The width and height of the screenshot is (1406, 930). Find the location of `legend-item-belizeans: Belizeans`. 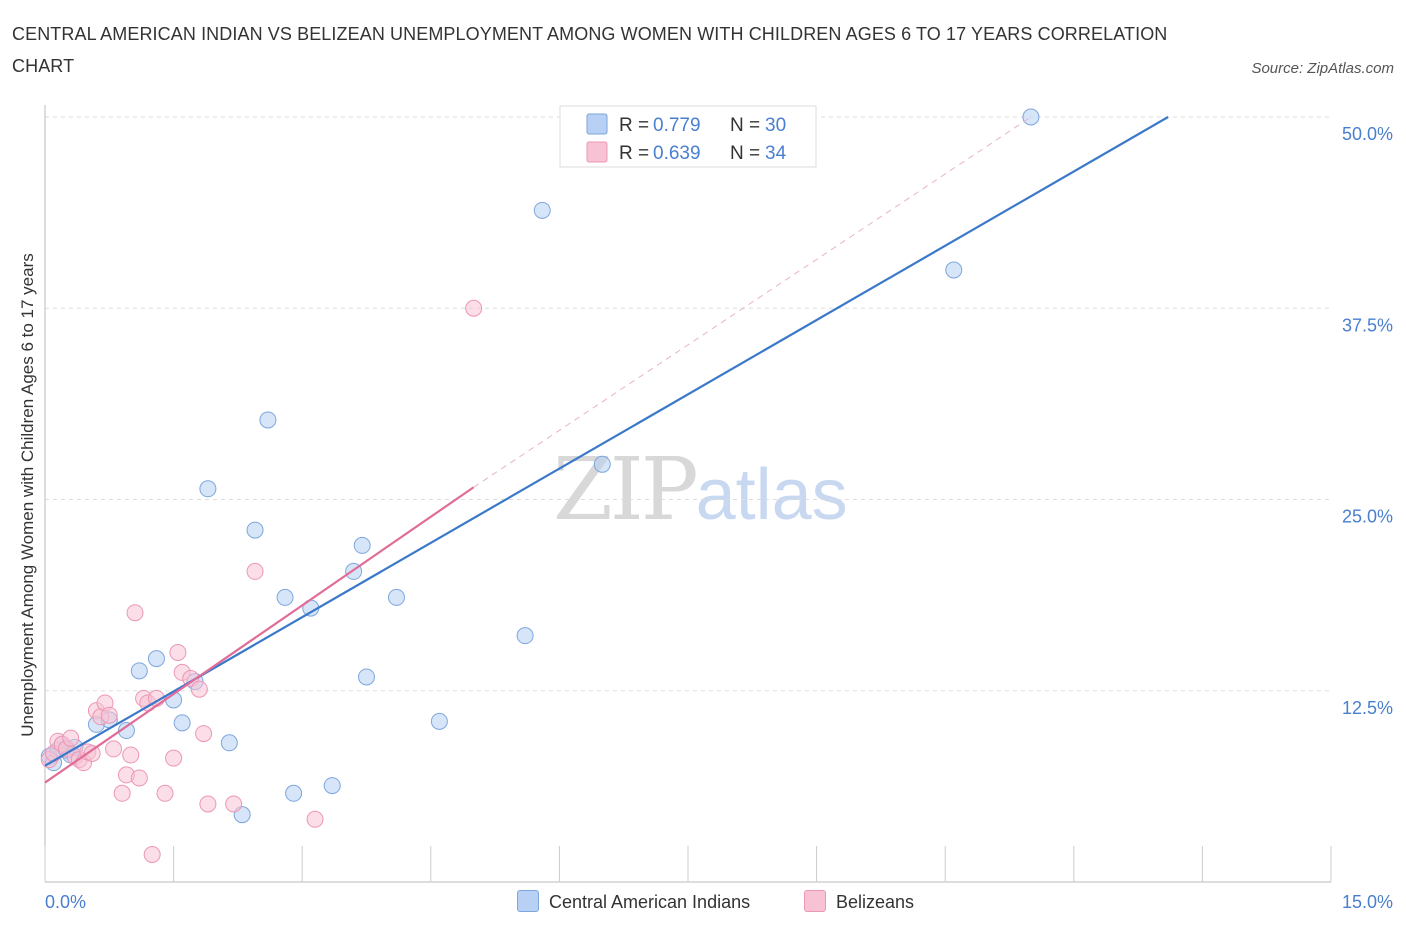

legend-item-belizeans: Belizeans is located at coordinates (859, 901).